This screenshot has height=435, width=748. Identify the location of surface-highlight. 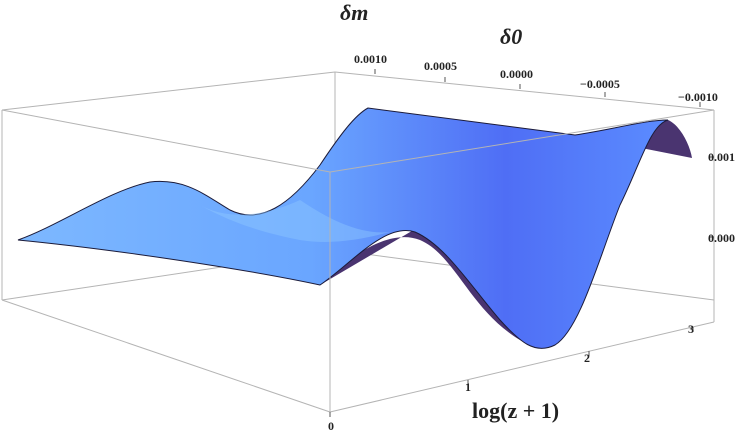
(295, 221).